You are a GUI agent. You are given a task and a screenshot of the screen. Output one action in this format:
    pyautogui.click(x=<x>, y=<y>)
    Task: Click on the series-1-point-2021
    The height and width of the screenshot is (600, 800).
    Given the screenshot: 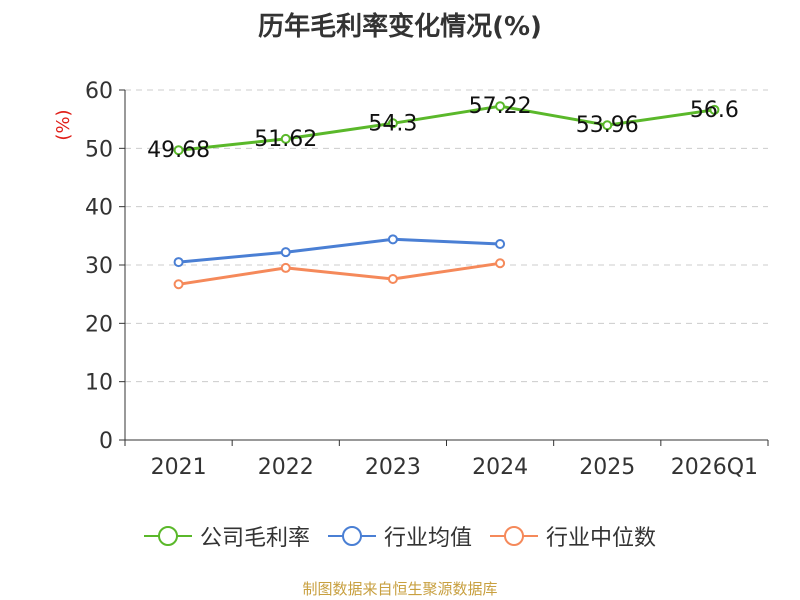 What is the action you would take?
    pyautogui.click(x=178, y=262)
    